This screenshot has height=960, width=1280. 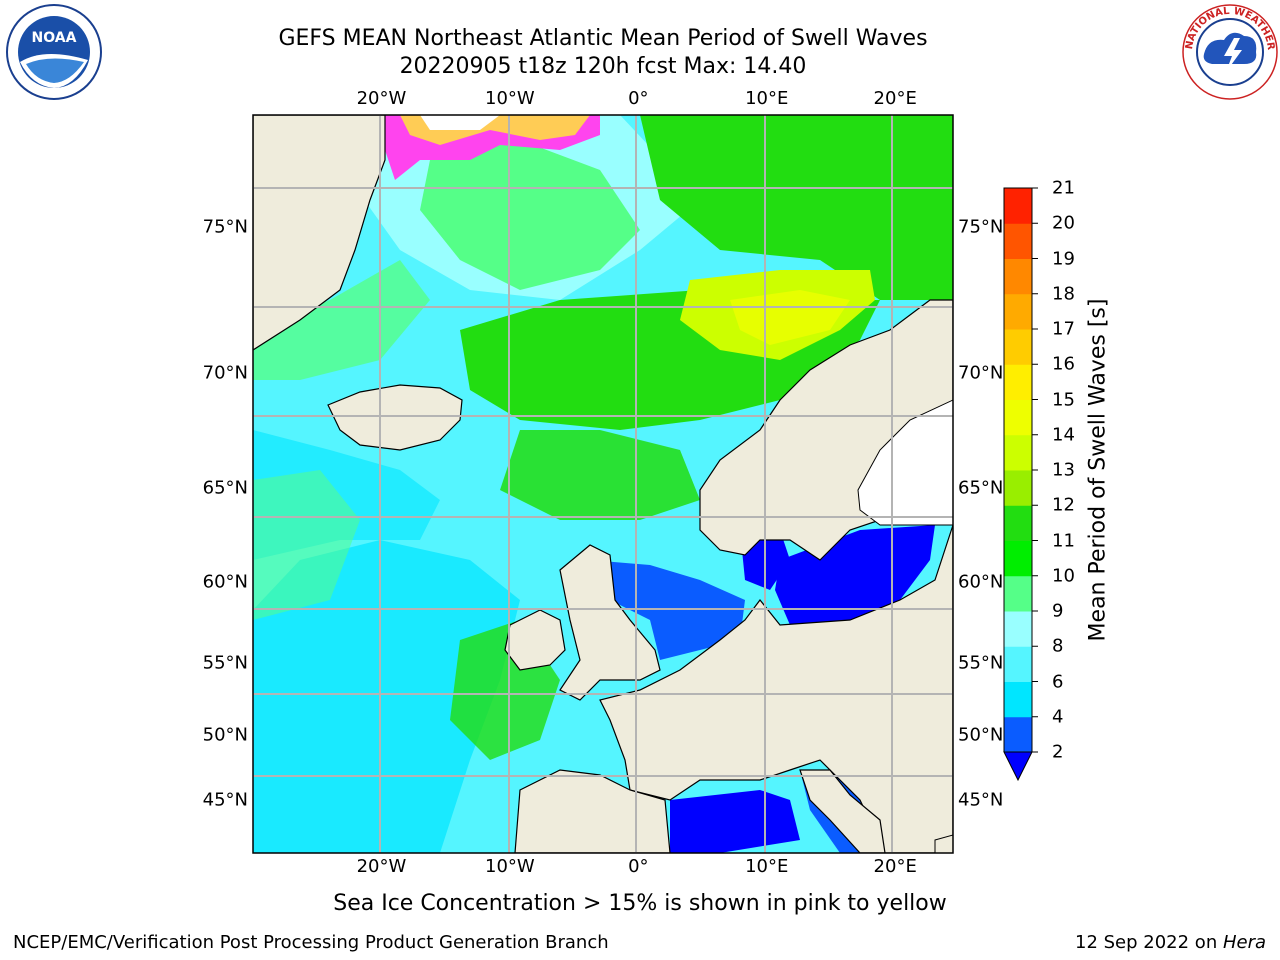 What do you see at coordinates (600, 475) in the screenshot?
I see `swell-region-green-faroe` at bounding box center [600, 475].